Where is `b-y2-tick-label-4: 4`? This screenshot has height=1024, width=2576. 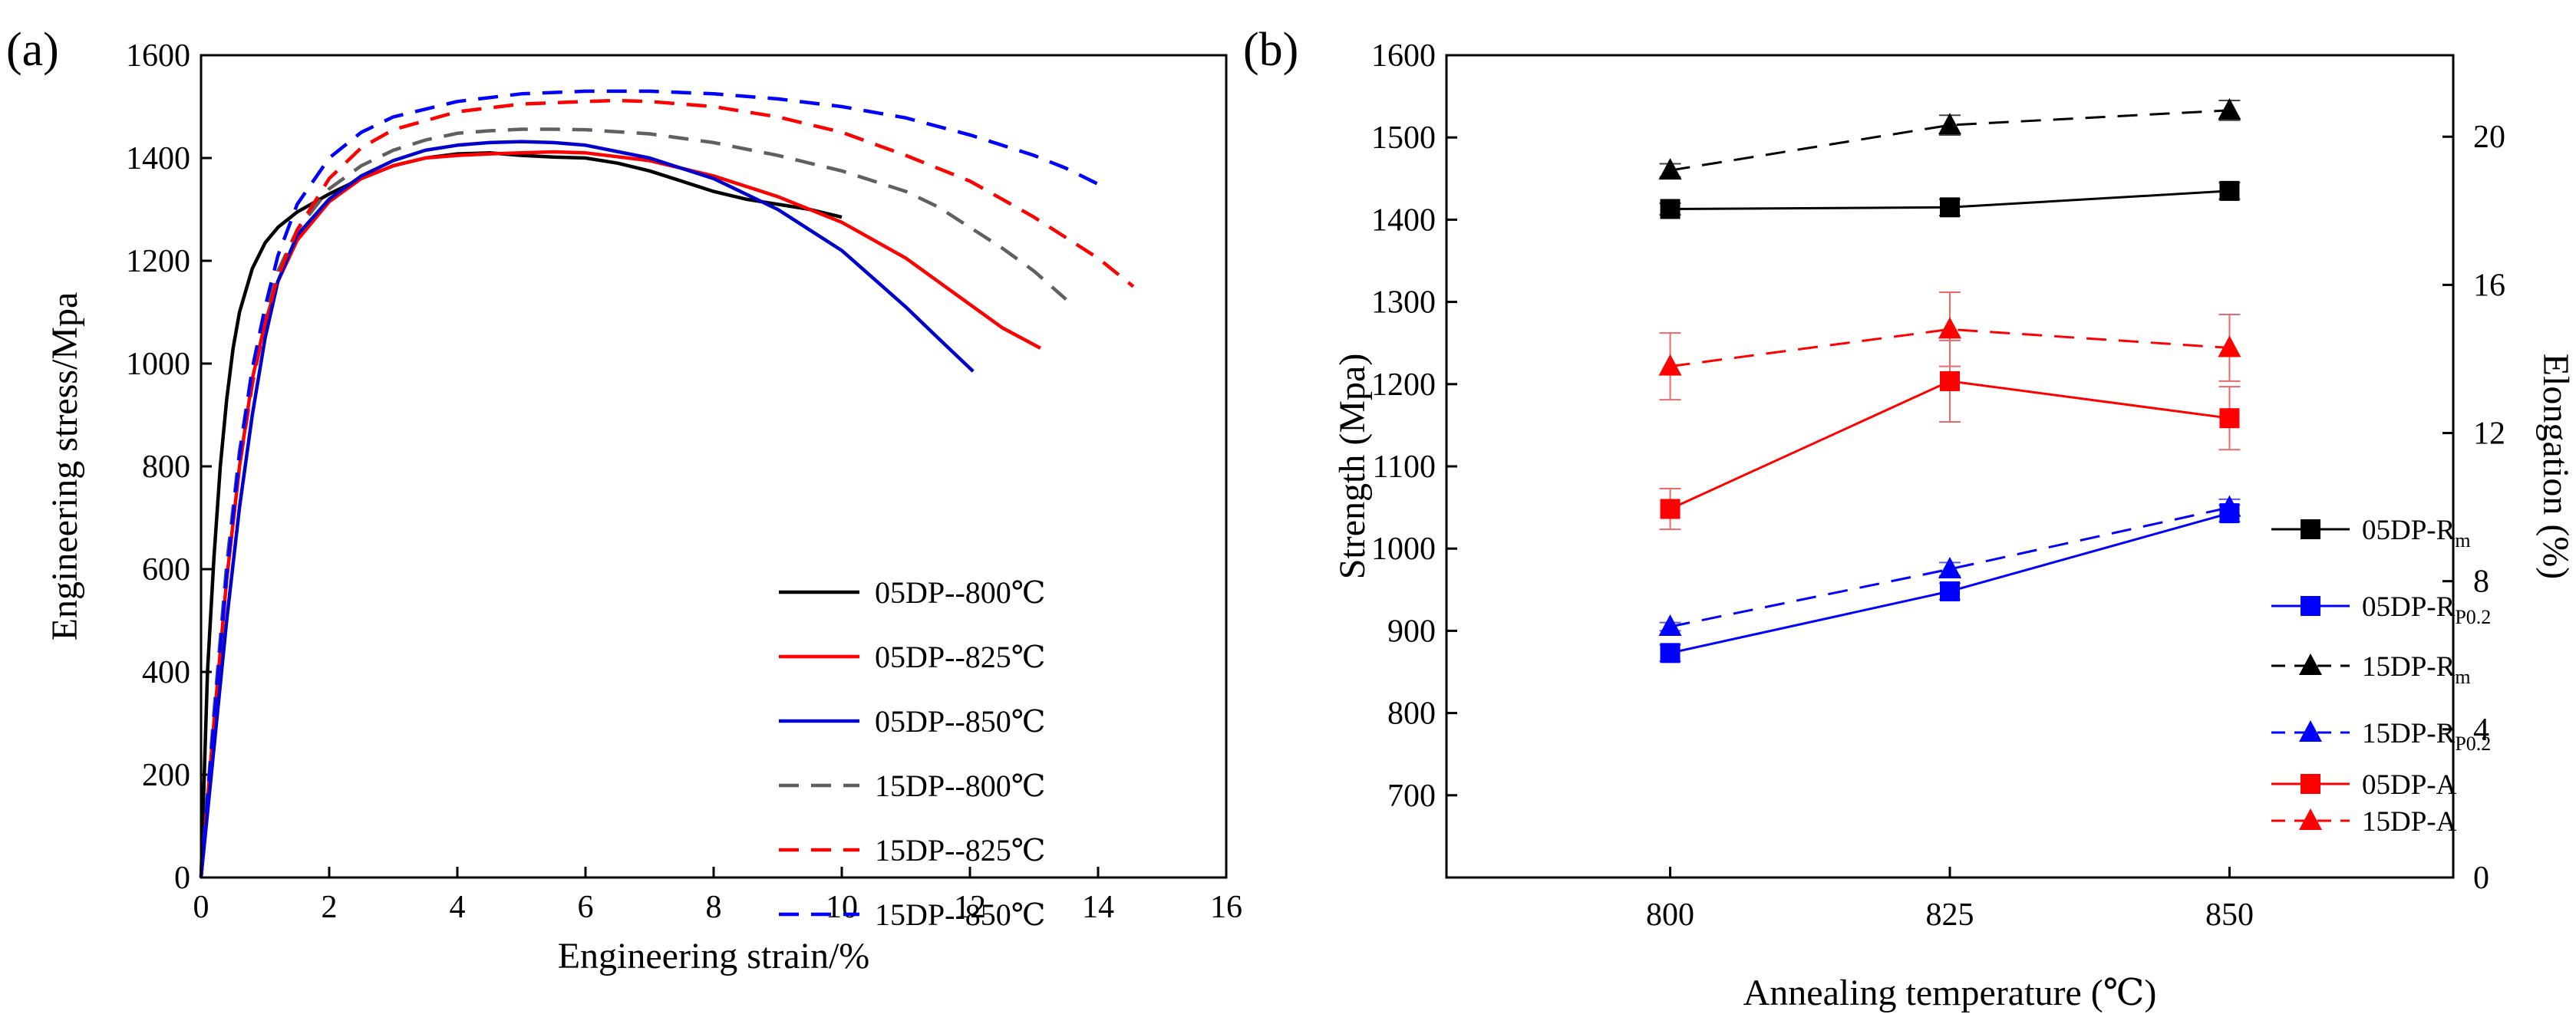
b-y2-tick-label-4: 4 is located at coordinates (2481, 730).